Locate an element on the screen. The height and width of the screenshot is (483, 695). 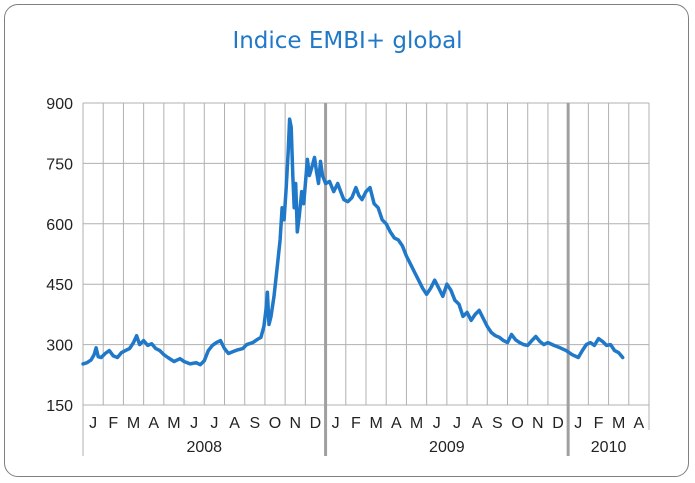
x-year-label: 2010 is located at coordinates (609, 447).